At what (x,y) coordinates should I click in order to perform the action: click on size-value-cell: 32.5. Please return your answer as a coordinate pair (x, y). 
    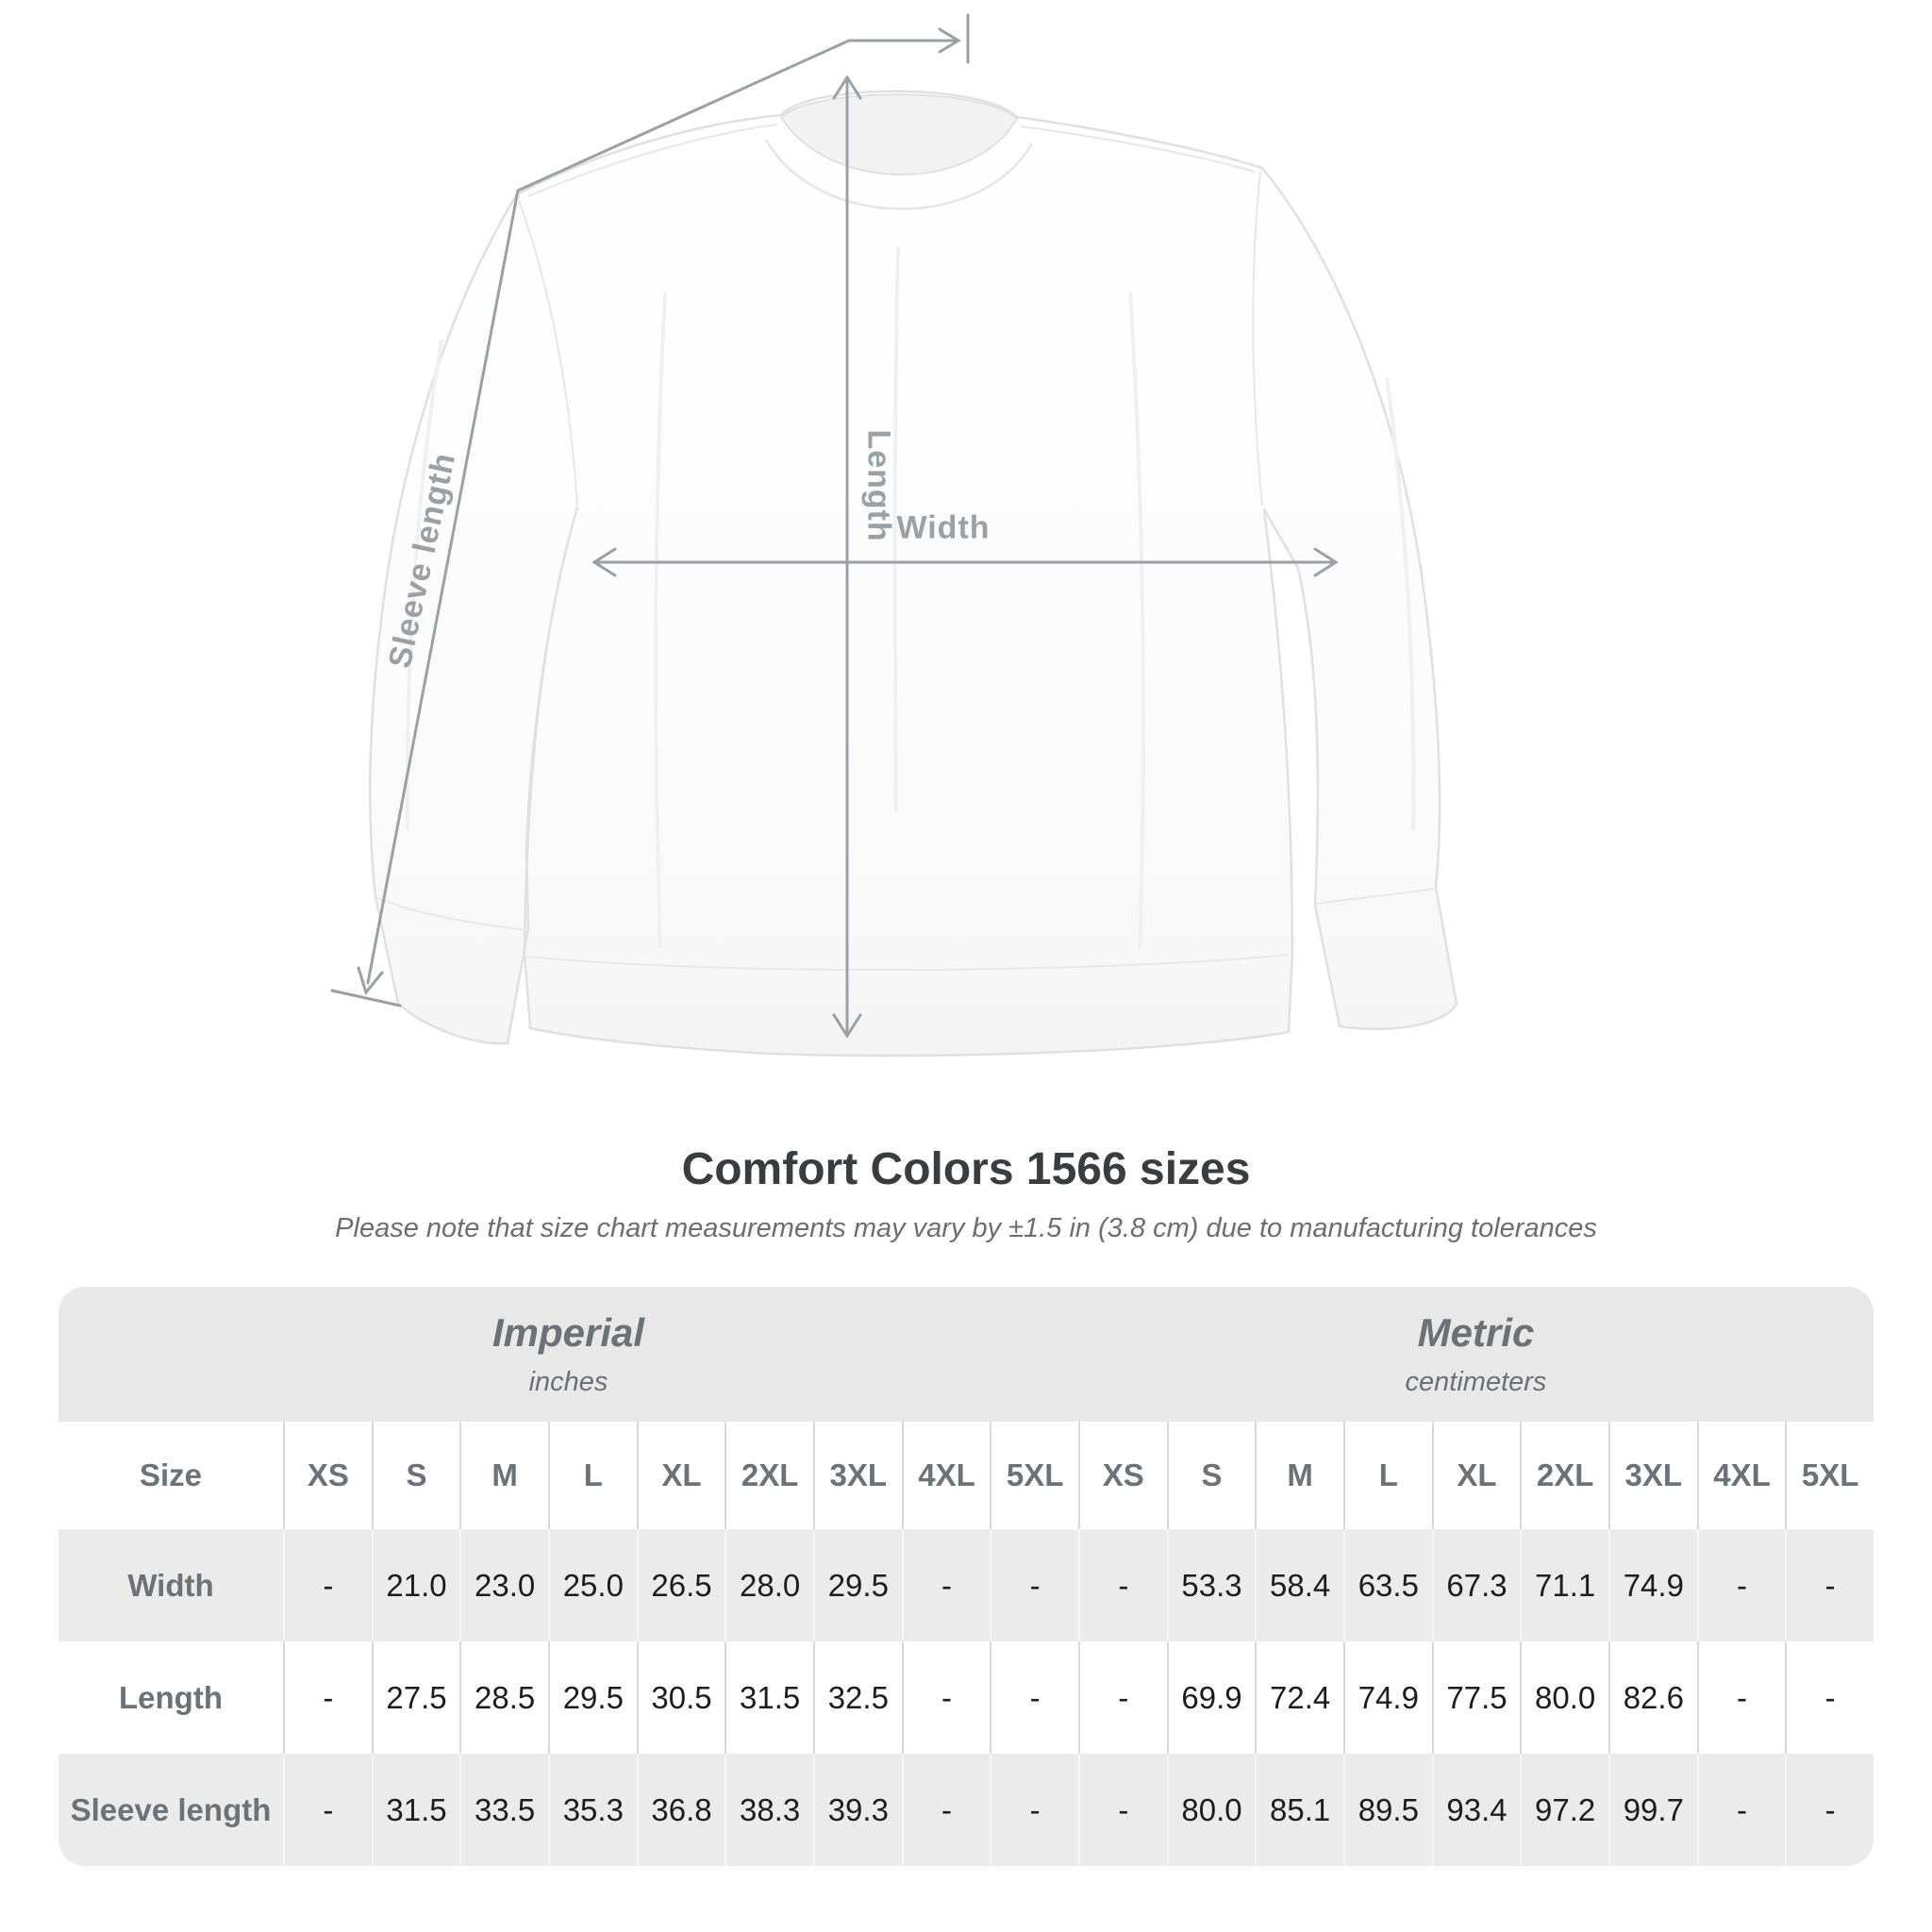
    Looking at the image, I should click on (857, 1697).